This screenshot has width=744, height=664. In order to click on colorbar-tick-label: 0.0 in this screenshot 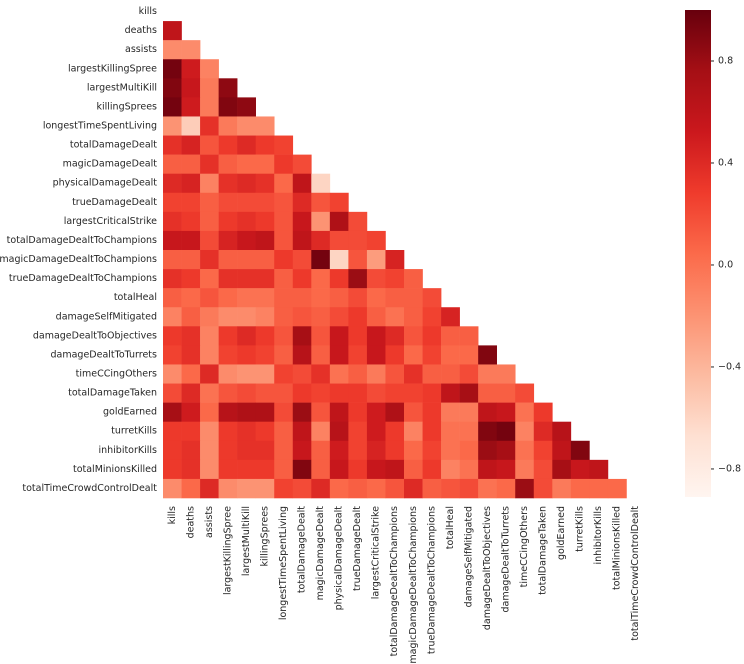, I will do `click(725, 264)`.